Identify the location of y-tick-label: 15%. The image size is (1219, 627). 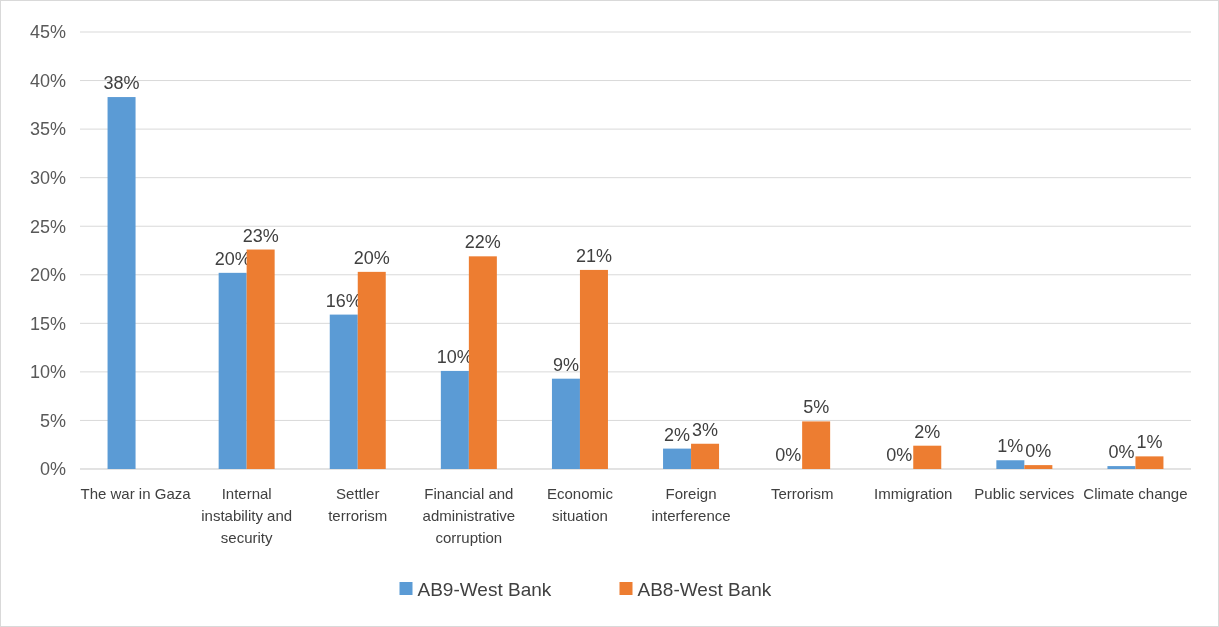
(47, 323).